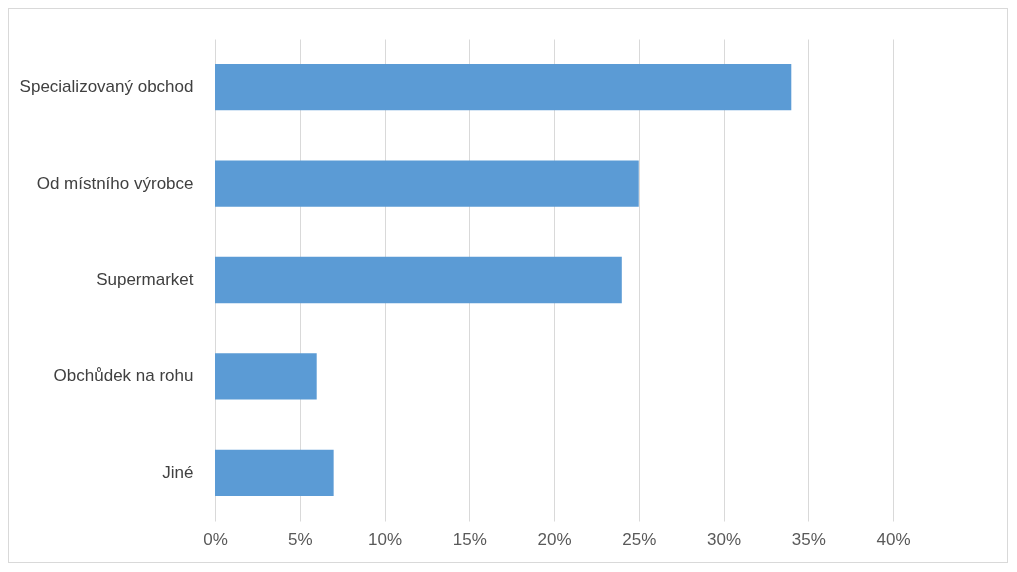 The image size is (1017, 572). I want to click on x-tick-label: 5%, so click(300, 539).